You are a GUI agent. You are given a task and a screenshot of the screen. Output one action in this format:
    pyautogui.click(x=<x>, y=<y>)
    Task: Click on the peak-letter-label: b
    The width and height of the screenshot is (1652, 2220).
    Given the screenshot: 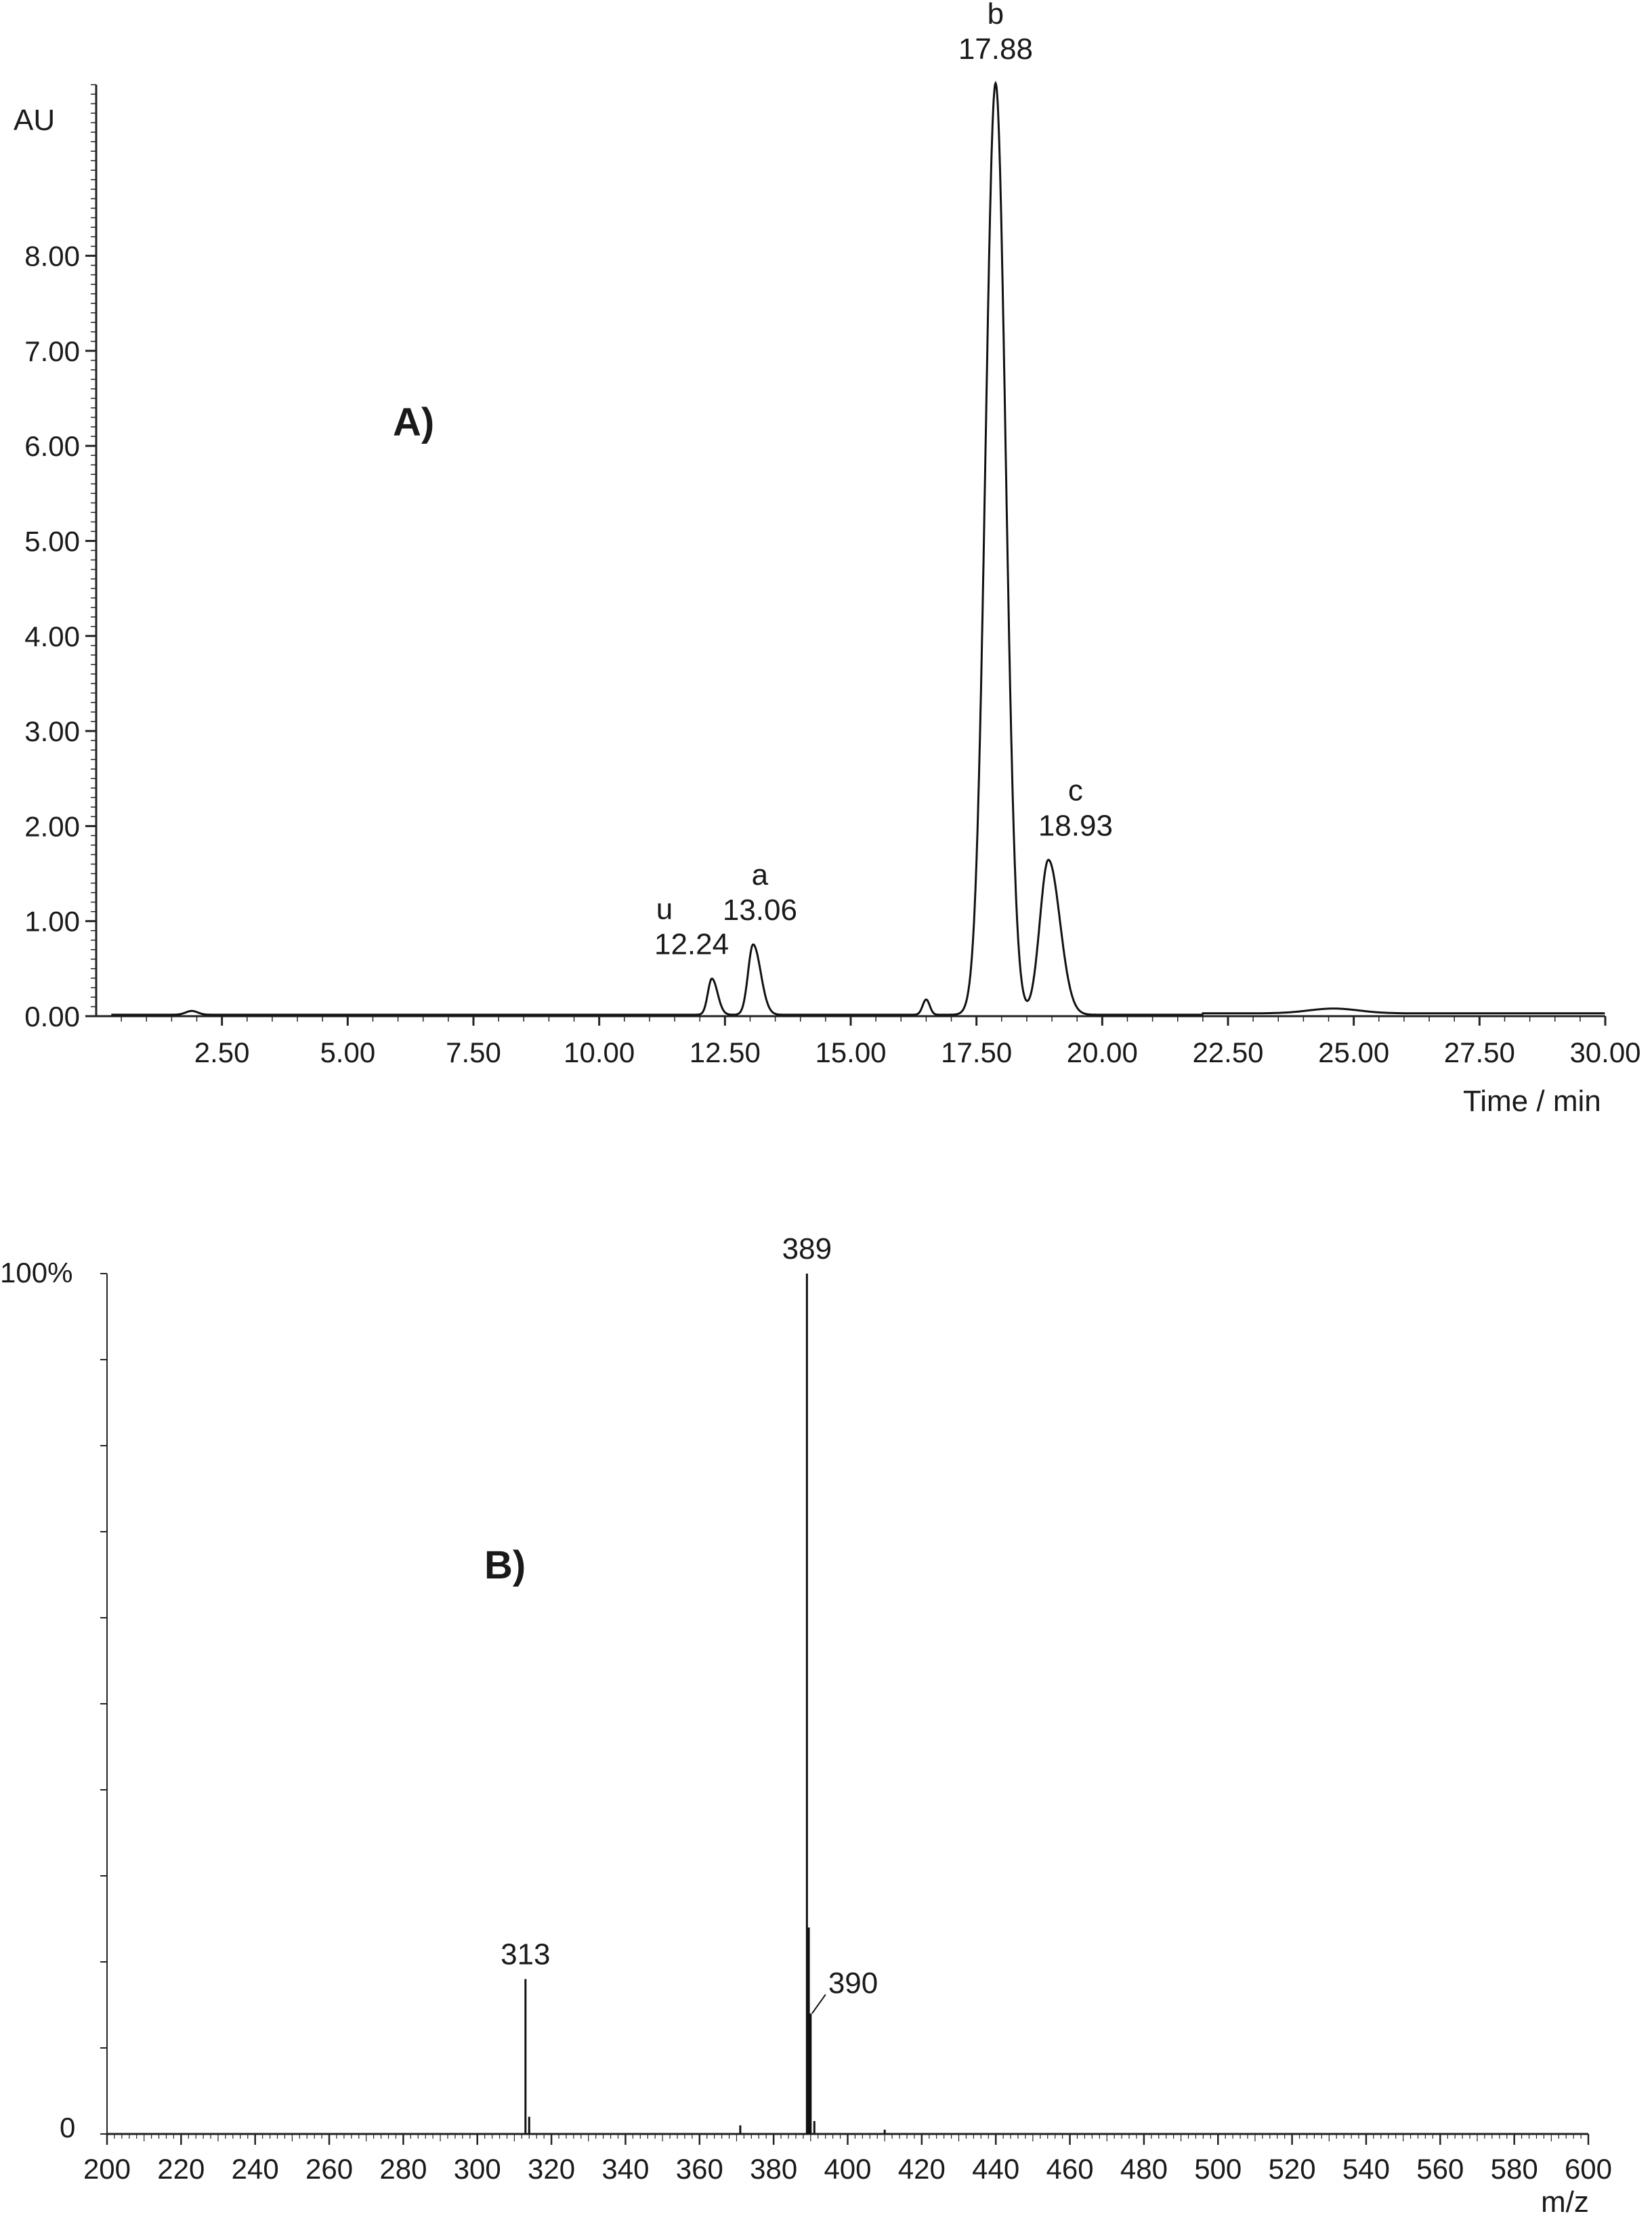 What is the action you would take?
    pyautogui.click(x=996, y=15)
    